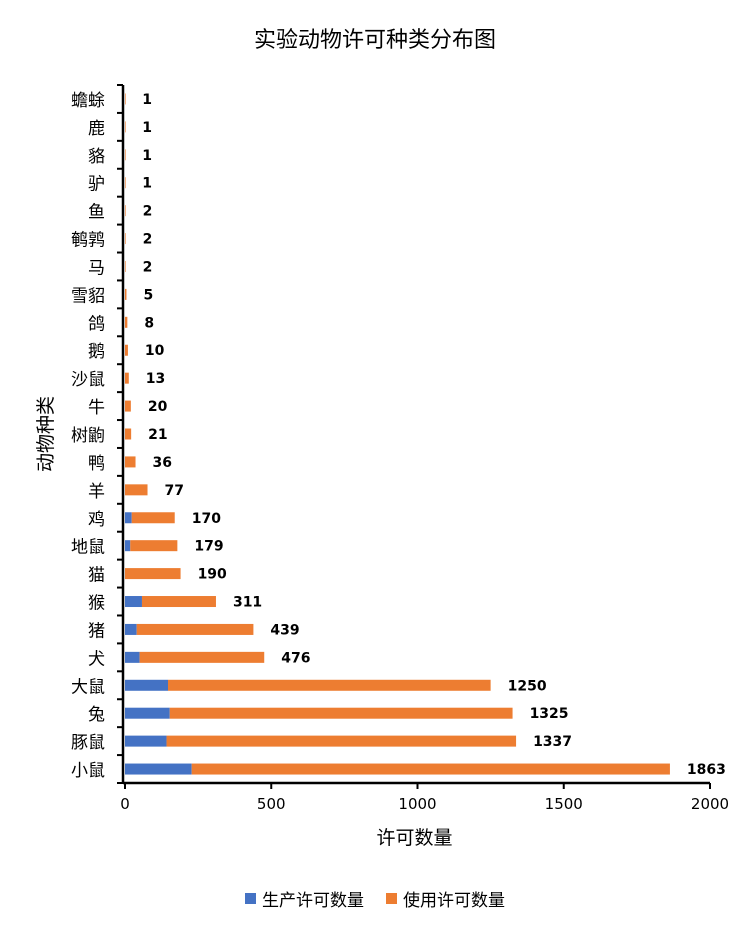  I want to click on data-label: 77, so click(174, 491).